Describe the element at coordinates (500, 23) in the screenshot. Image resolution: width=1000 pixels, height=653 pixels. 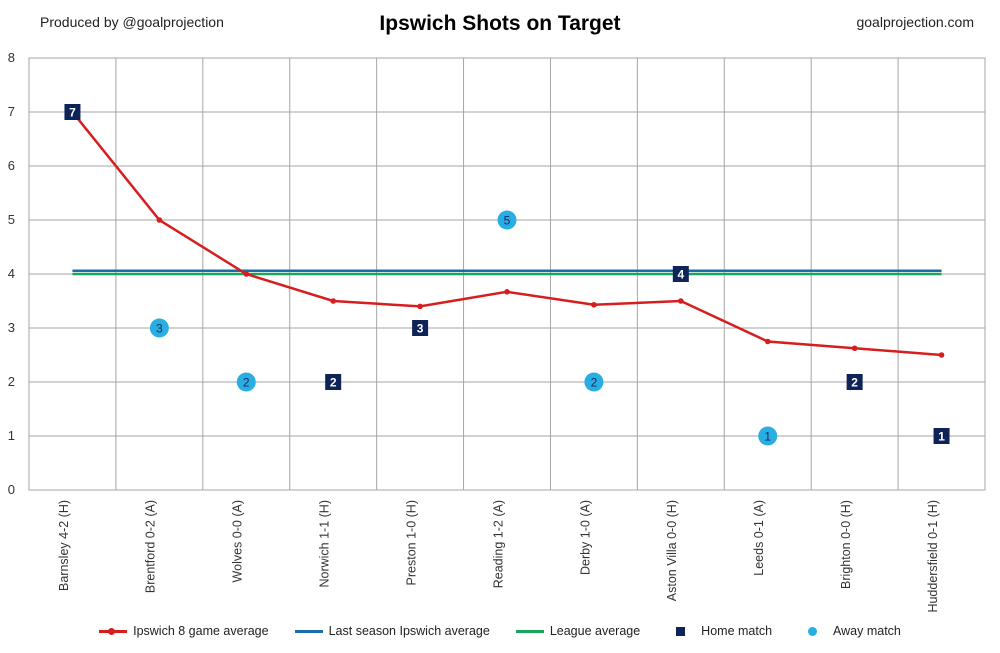
I see `chart-title: Ipswich Shots on Target` at that location.